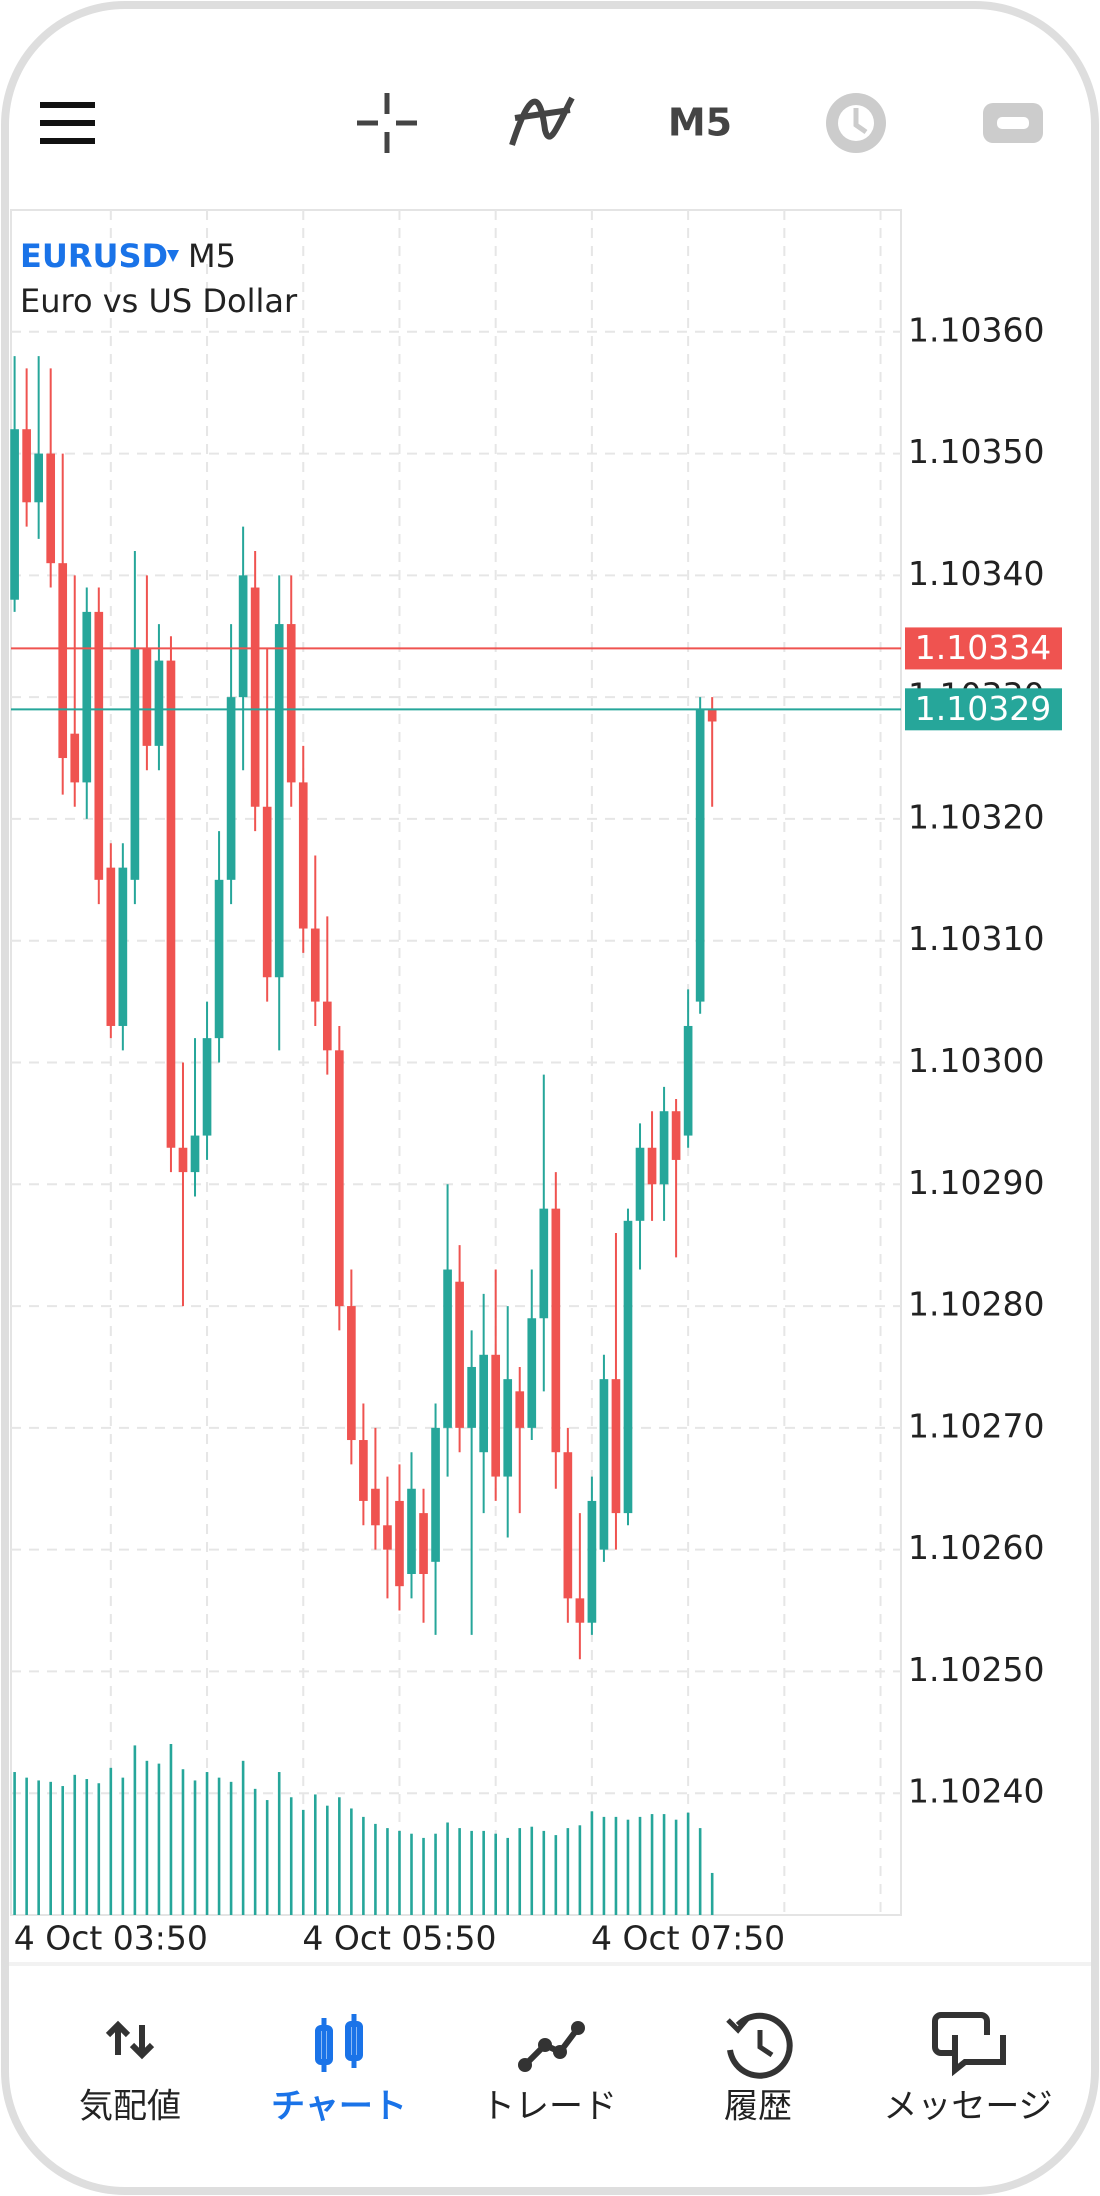 This screenshot has width=1100, height=2196. Describe the element at coordinates (976, 1791) in the screenshot. I see `y-tick-label: 1.10240` at that location.